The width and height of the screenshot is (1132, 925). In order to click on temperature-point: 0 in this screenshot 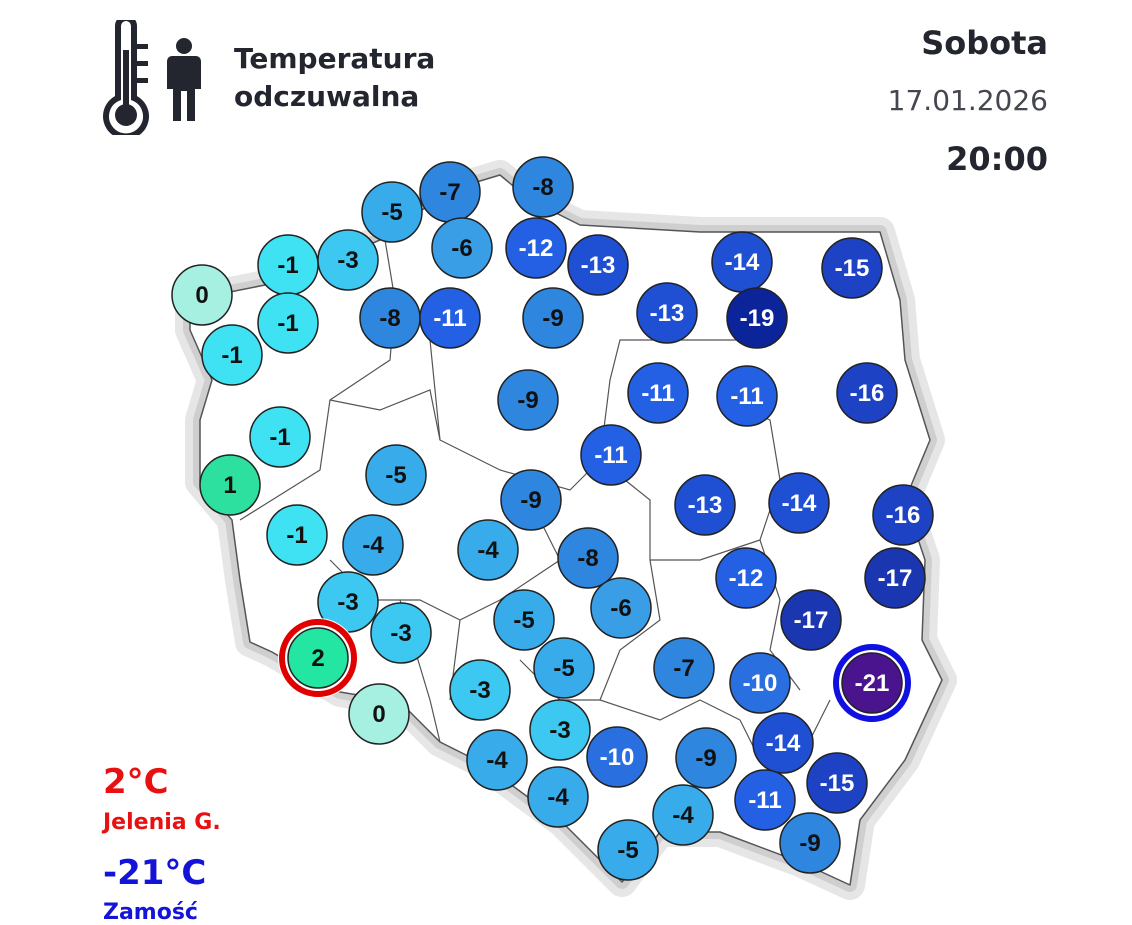, I will do `click(202, 295)`.